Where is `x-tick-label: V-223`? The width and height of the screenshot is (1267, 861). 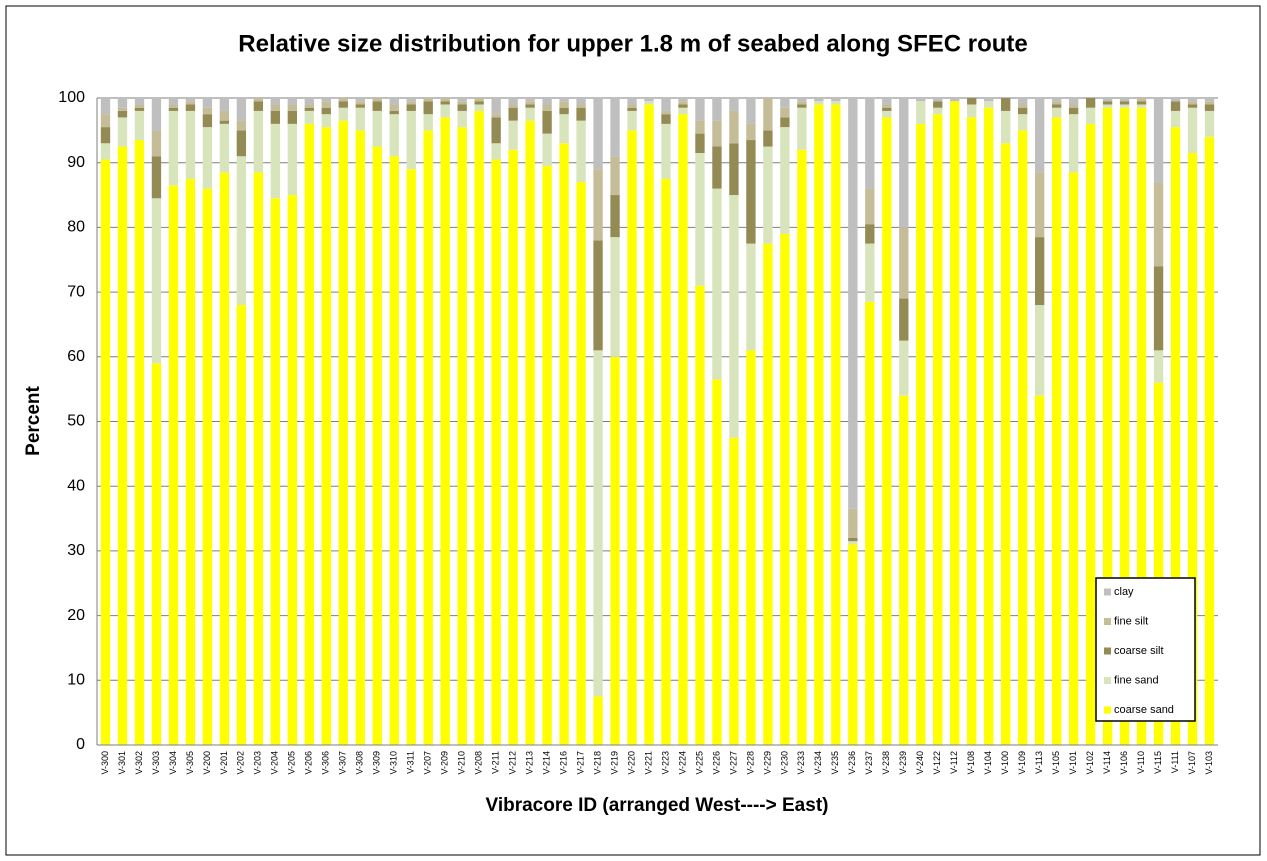
x-tick-label: V-223 is located at coordinates (665, 763).